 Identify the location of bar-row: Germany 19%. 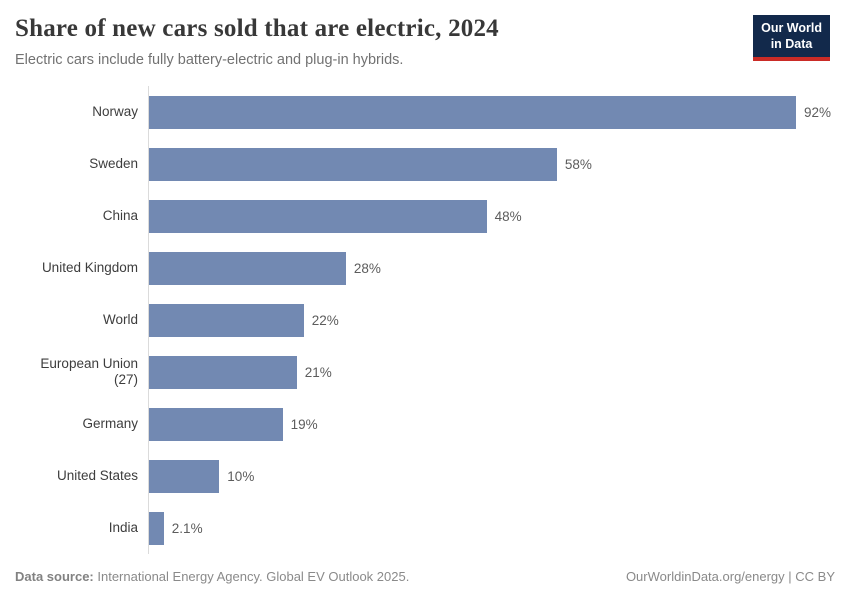
(432, 424).